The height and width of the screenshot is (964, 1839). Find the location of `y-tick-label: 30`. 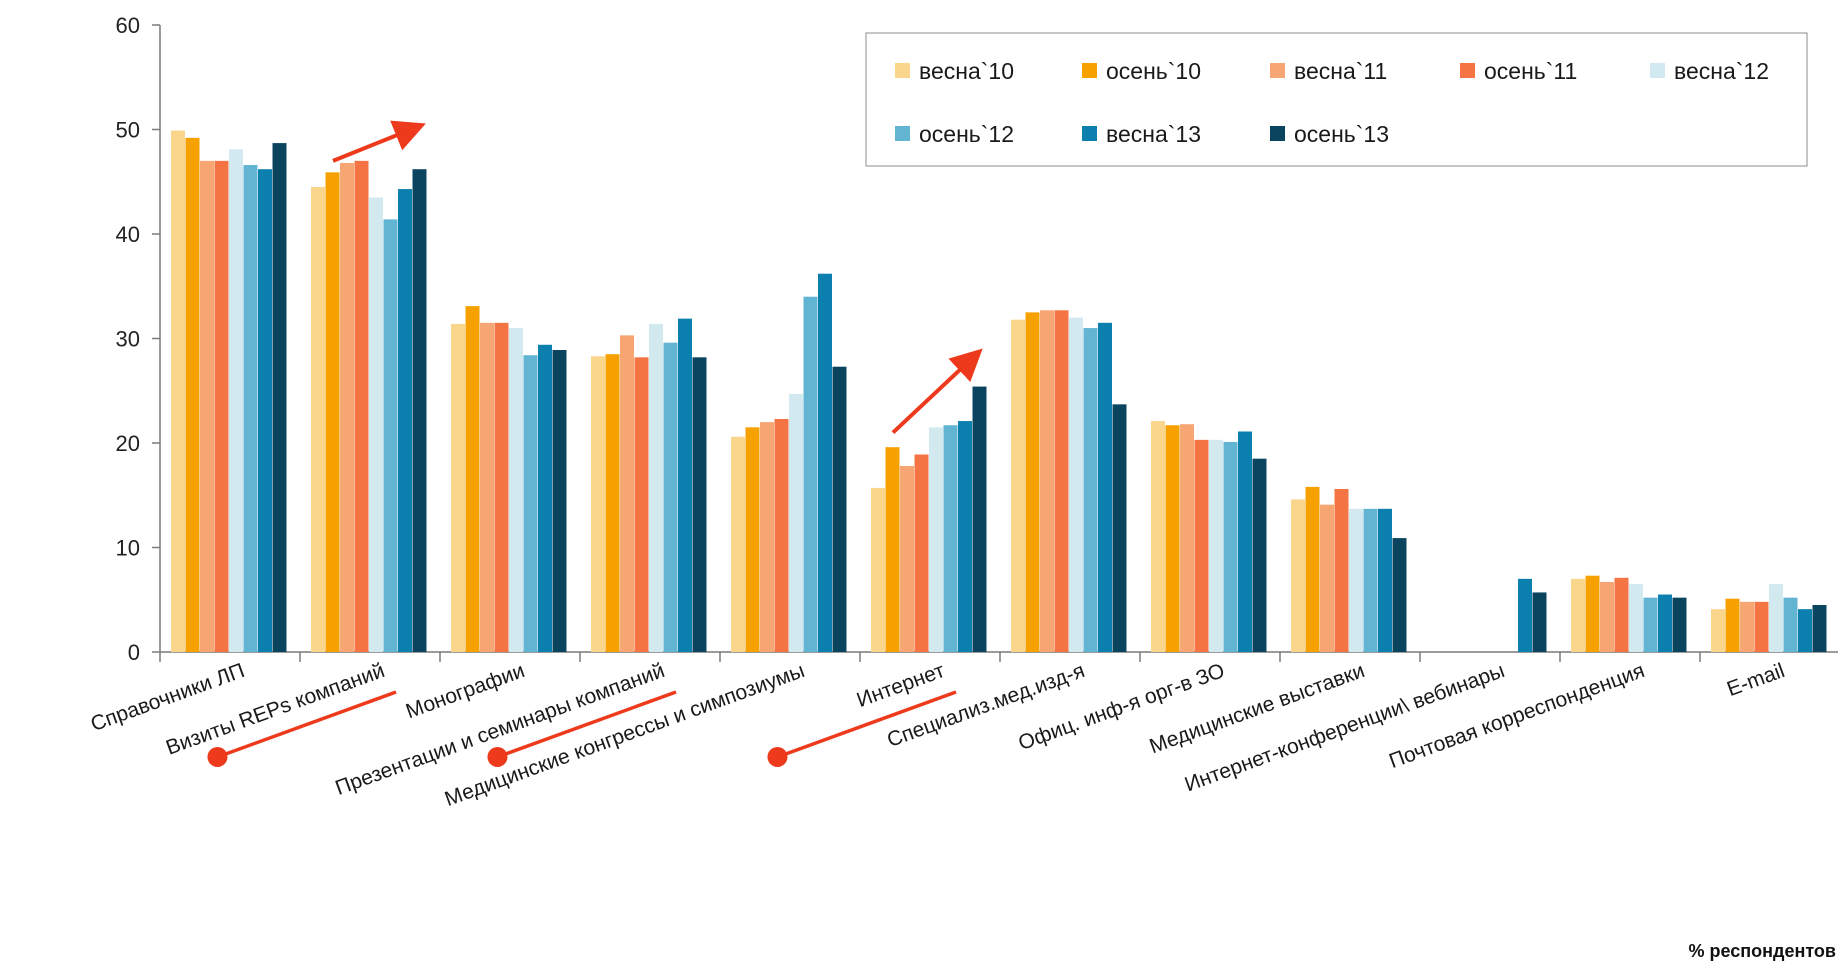

y-tick-label: 30 is located at coordinates (128, 339).